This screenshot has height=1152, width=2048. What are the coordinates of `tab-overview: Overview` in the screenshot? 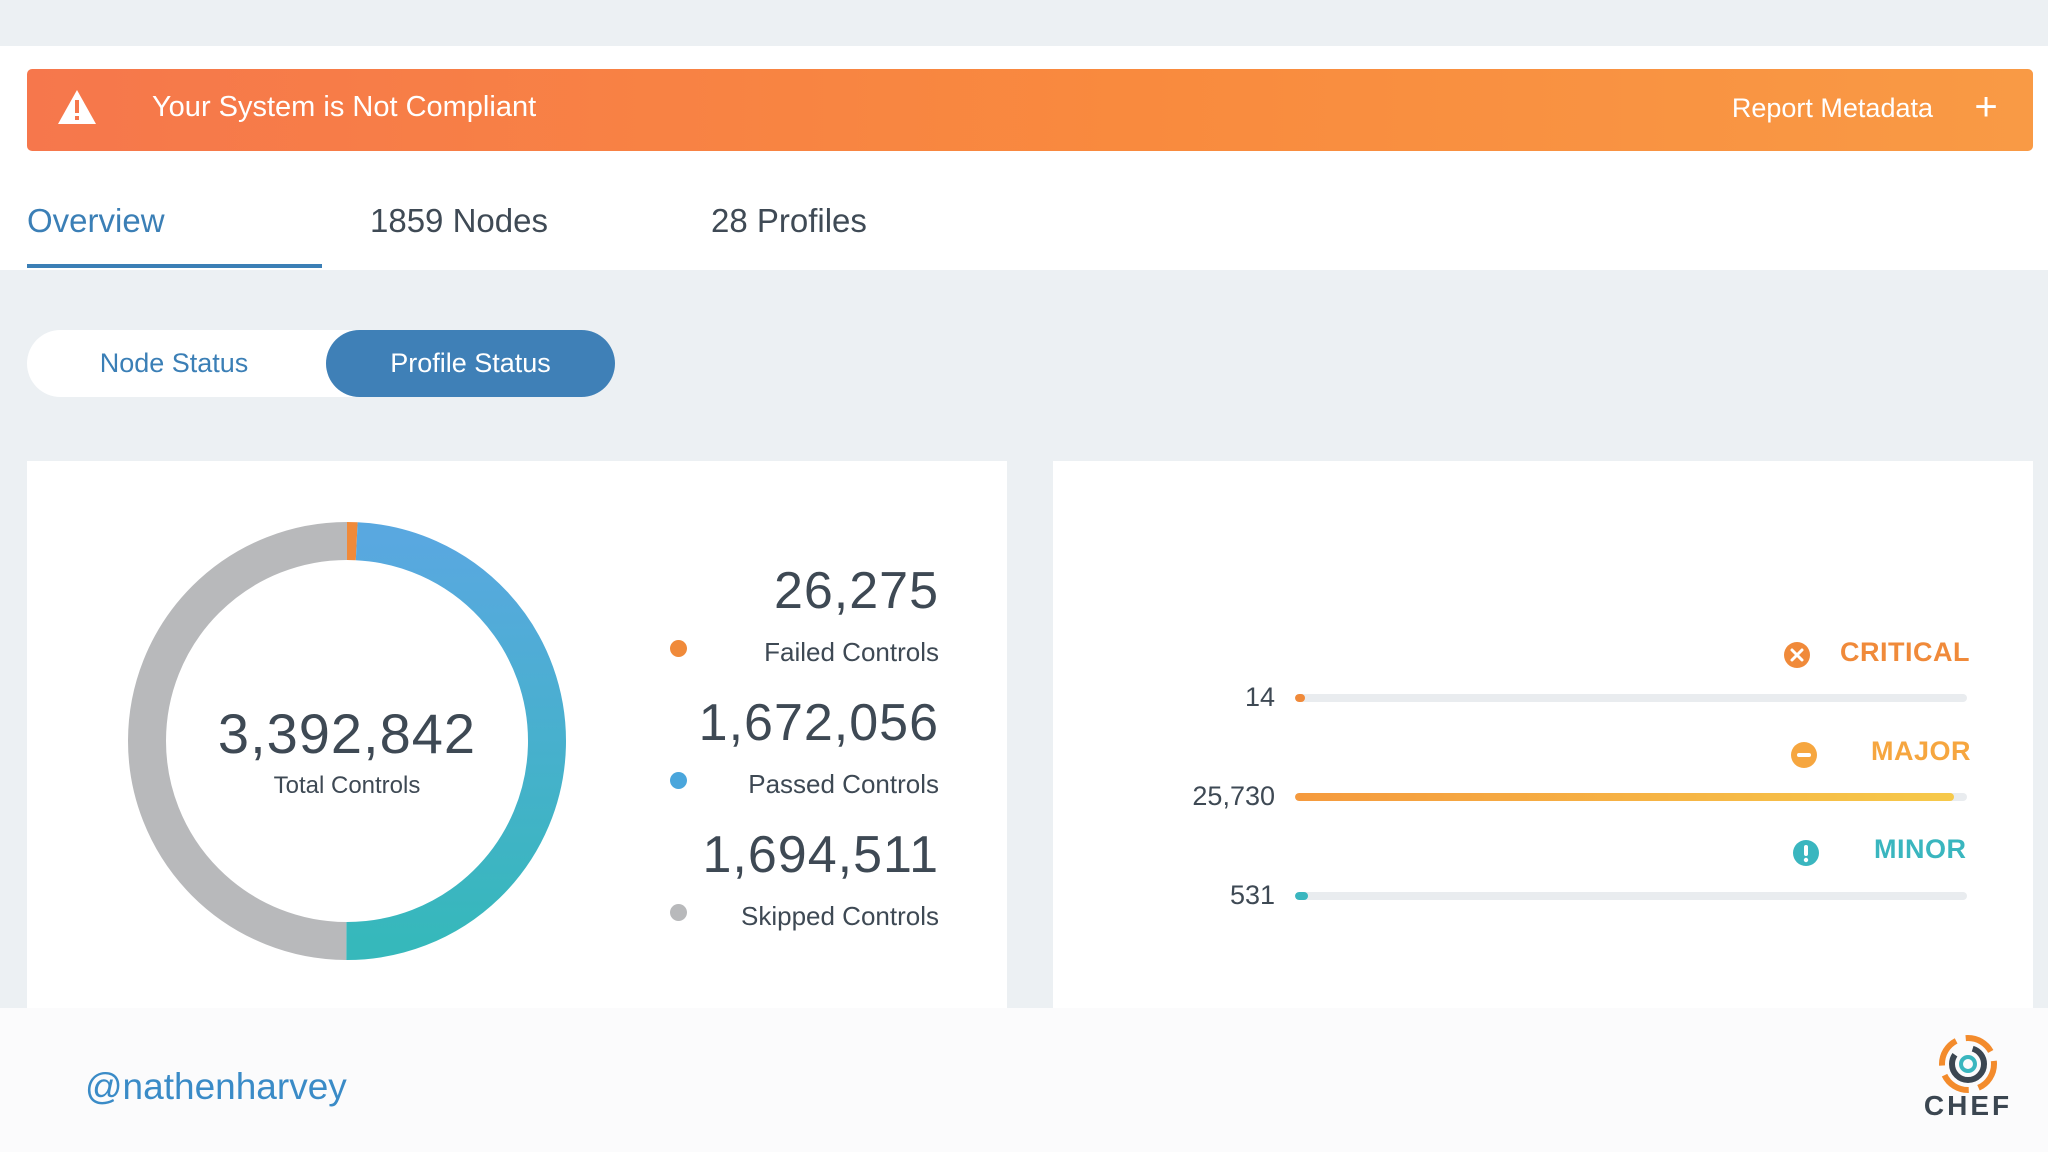 It's located at (96, 220).